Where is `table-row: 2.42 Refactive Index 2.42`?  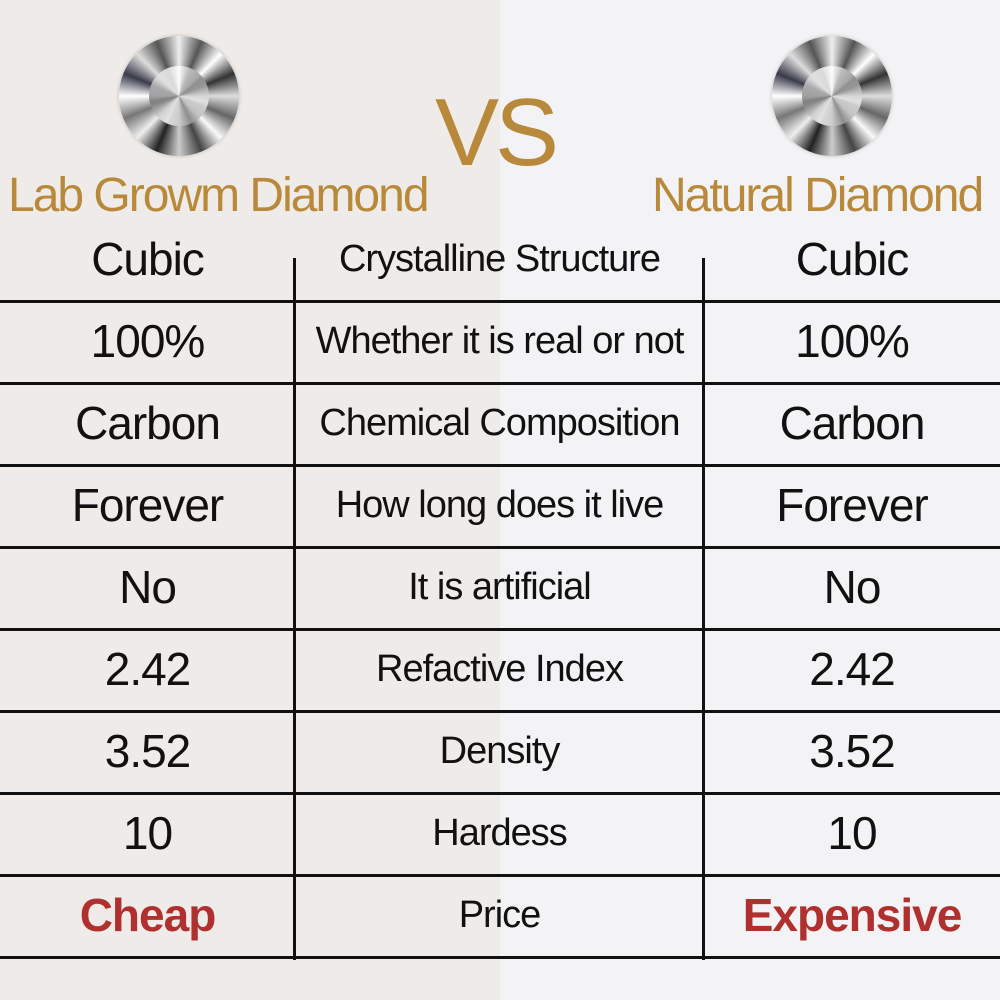
table-row: 2.42 Refactive Index 2.42 is located at coordinates (500, 670).